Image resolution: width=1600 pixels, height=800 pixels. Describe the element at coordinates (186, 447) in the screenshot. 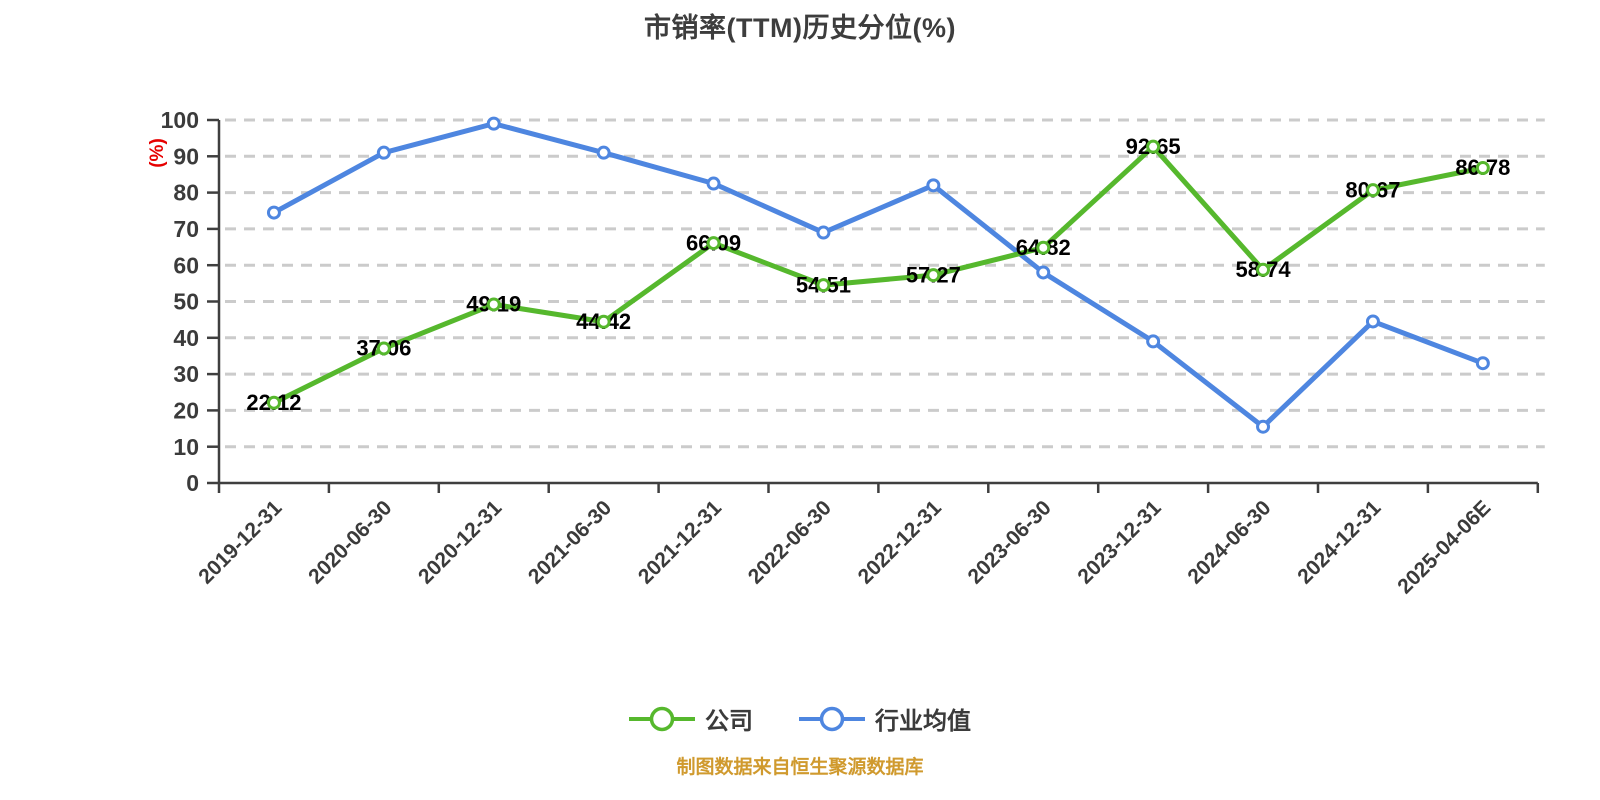

I see `y-tick-label: 10` at that location.